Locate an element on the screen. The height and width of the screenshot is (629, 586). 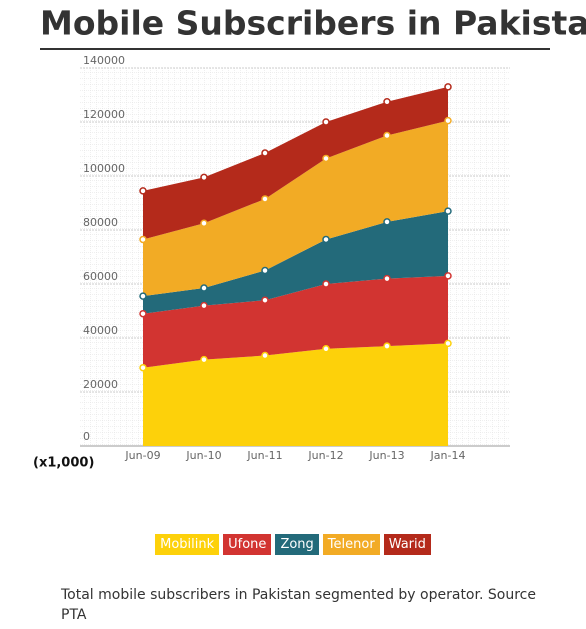
y-tick-label: 40000 is located at coordinates (100, 330).